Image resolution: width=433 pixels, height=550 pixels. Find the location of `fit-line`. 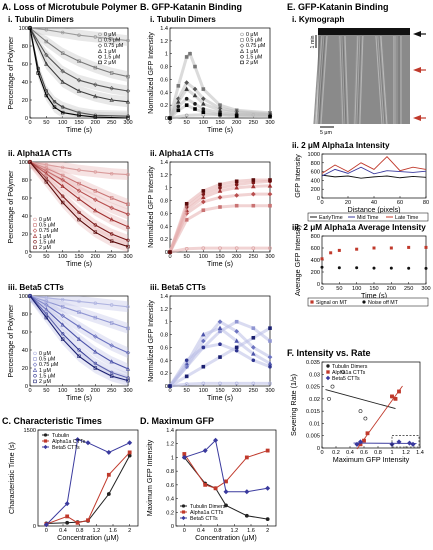

fit-line is located at coordinates (379, 417).